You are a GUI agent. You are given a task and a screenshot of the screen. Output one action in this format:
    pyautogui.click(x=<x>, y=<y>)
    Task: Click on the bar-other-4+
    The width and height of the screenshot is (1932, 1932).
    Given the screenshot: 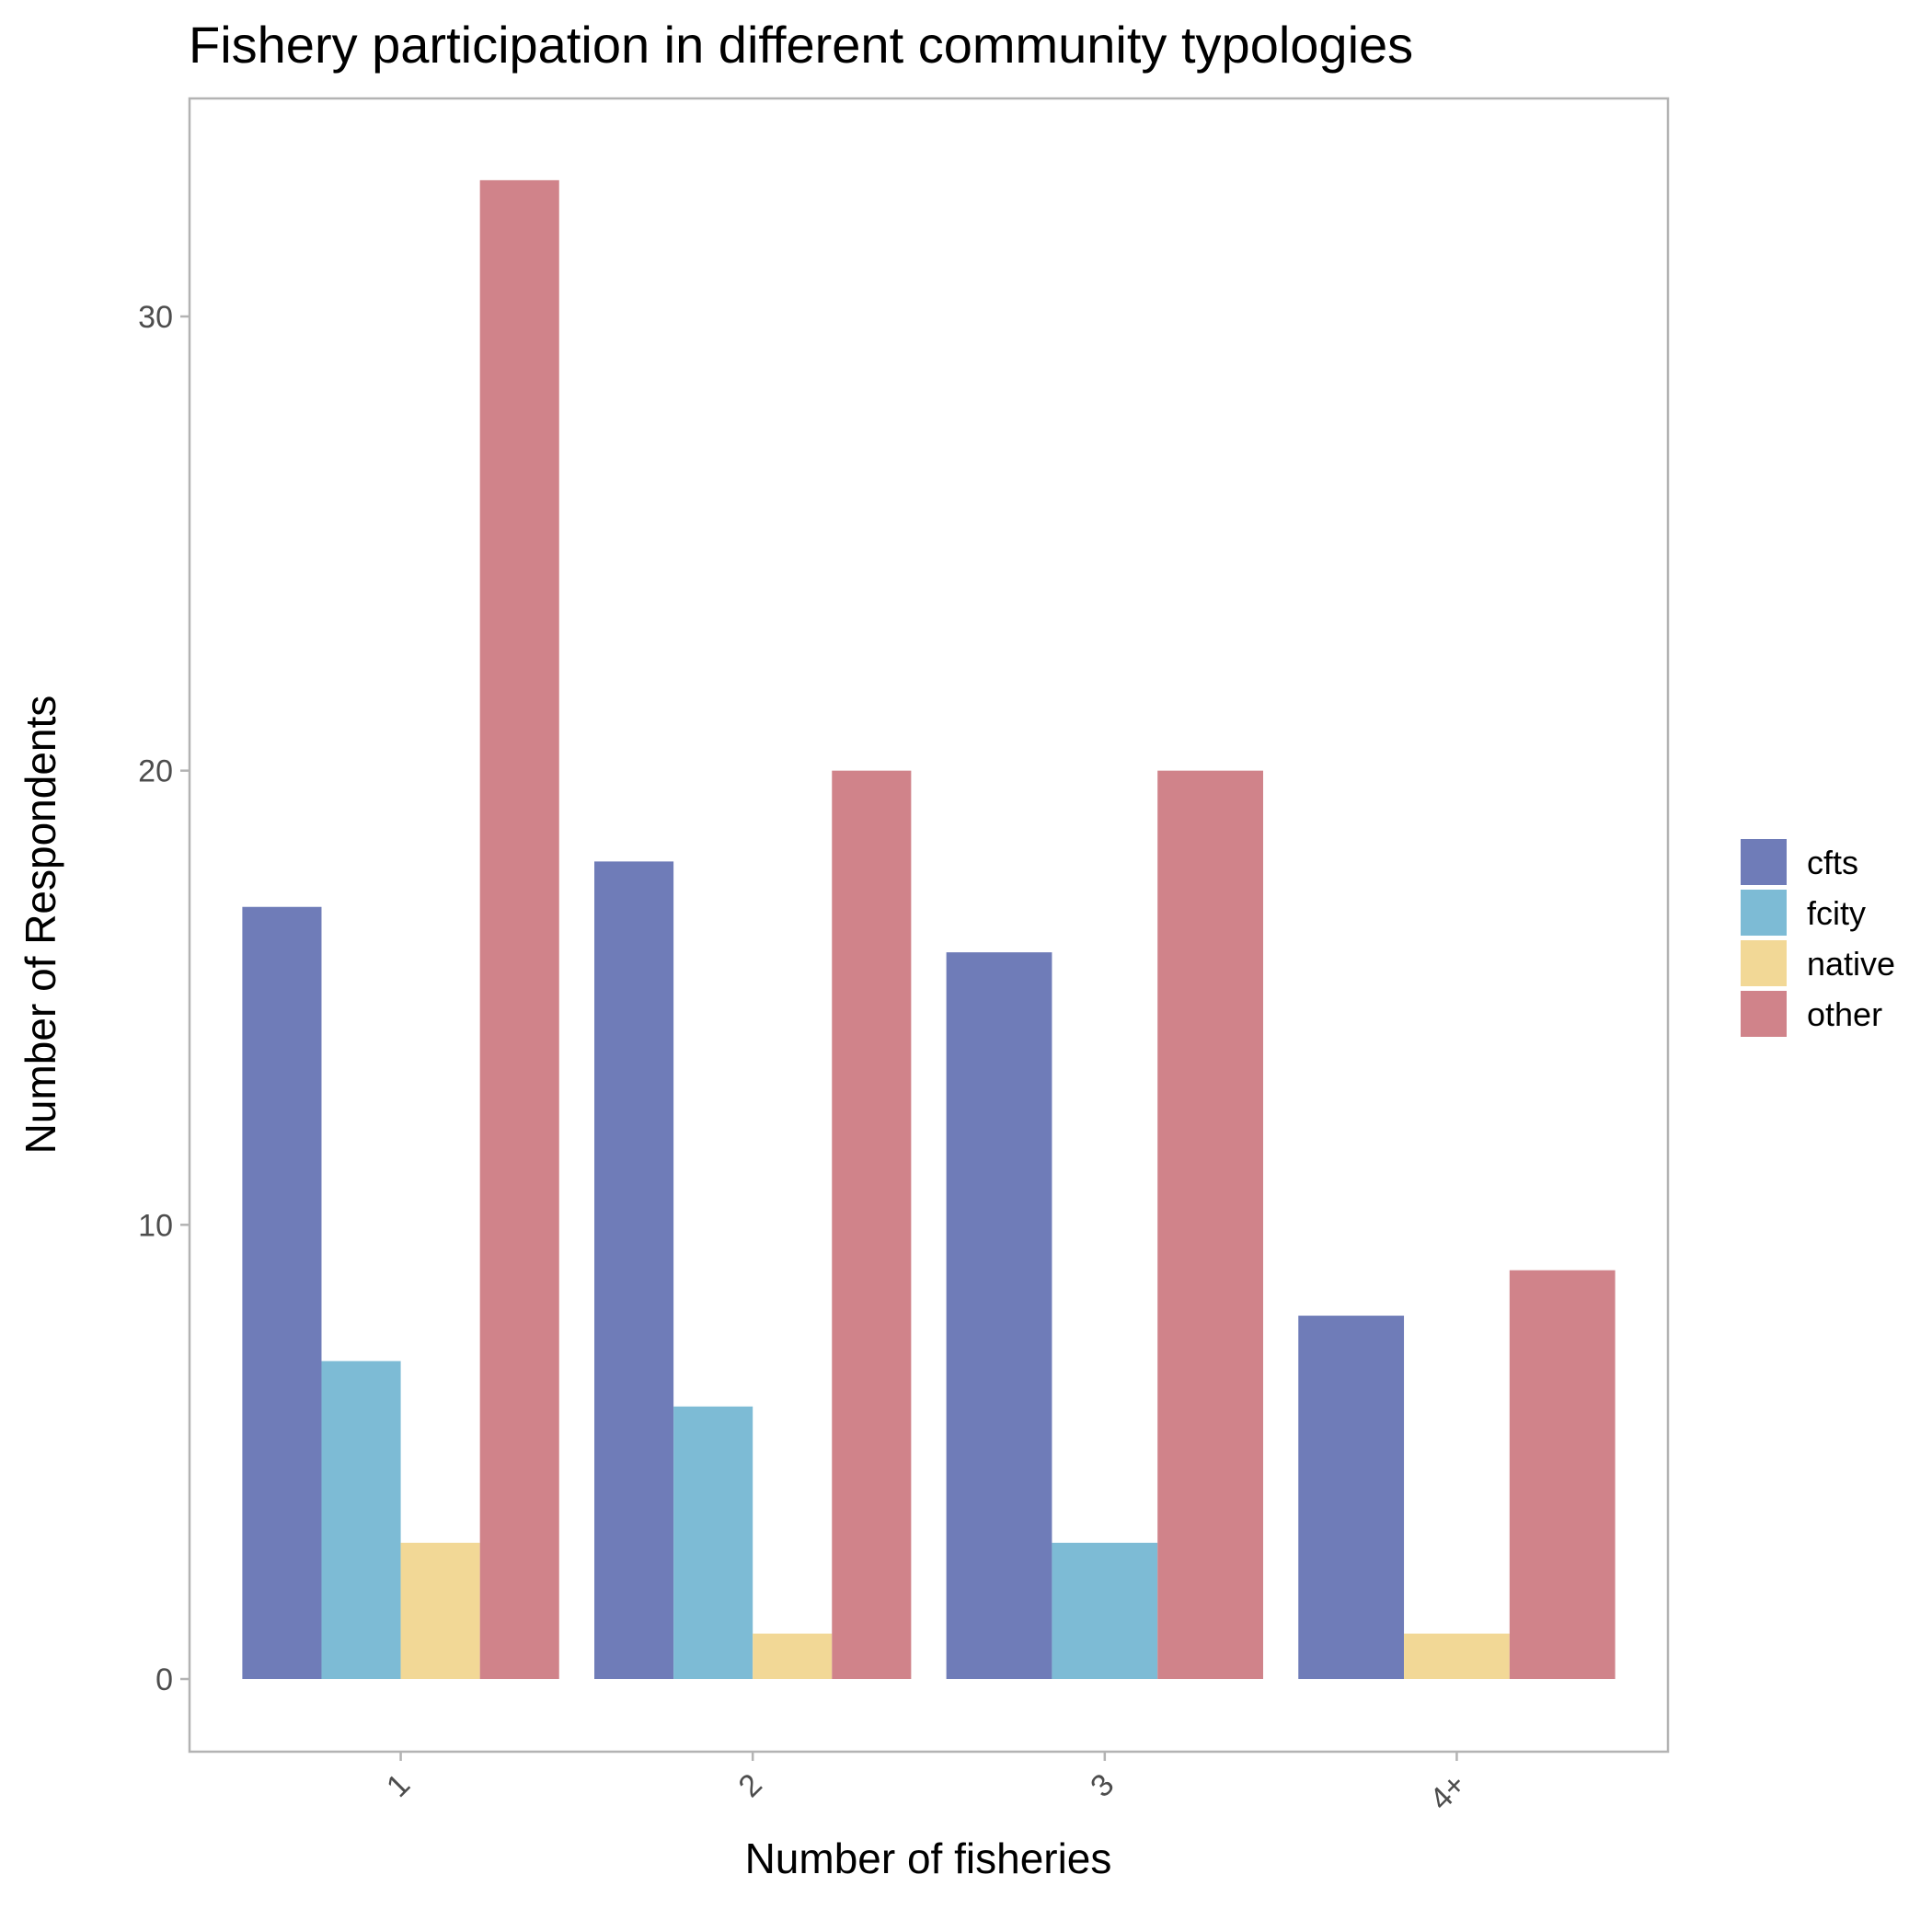 What is the action you would take?
    pyautogui.click(x=1562, y=1475)
    